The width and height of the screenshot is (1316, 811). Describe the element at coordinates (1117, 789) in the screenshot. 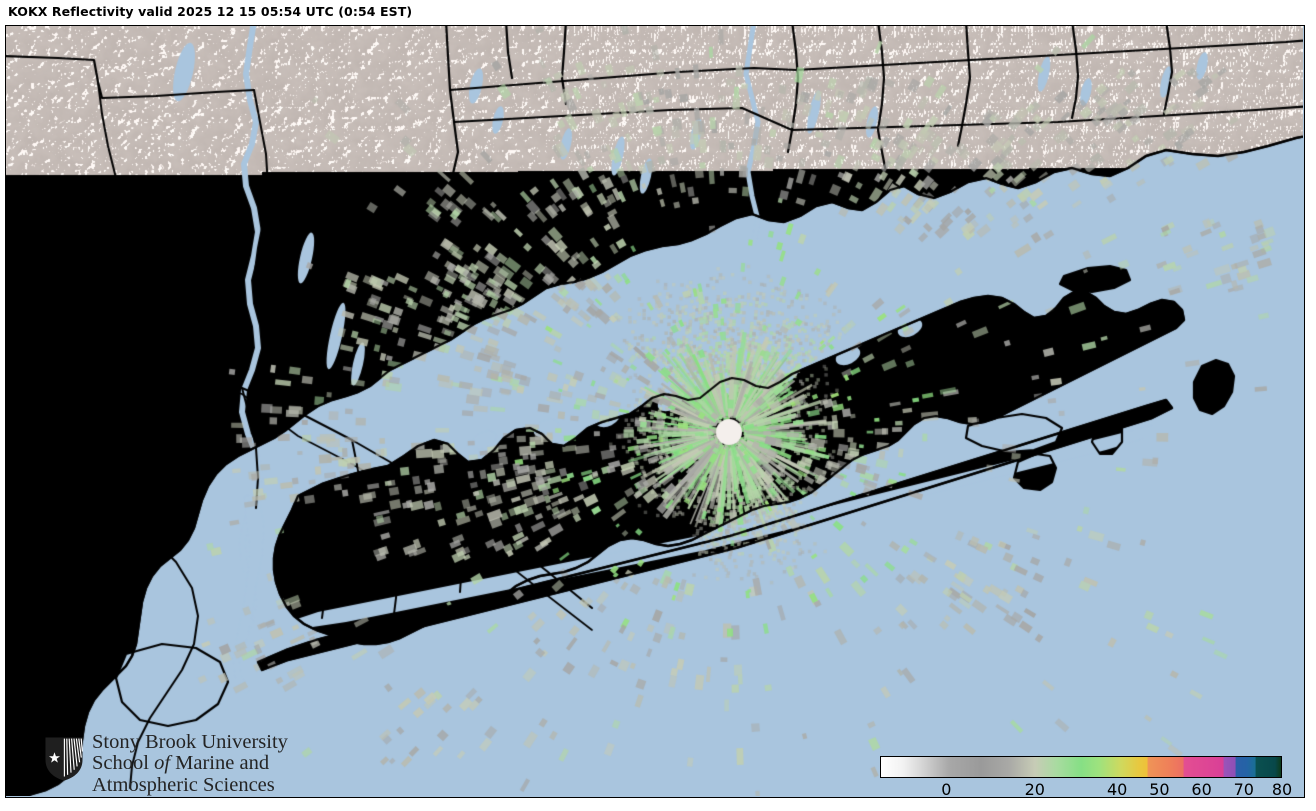

I see `colorbar-tick-40: 40` at that location.